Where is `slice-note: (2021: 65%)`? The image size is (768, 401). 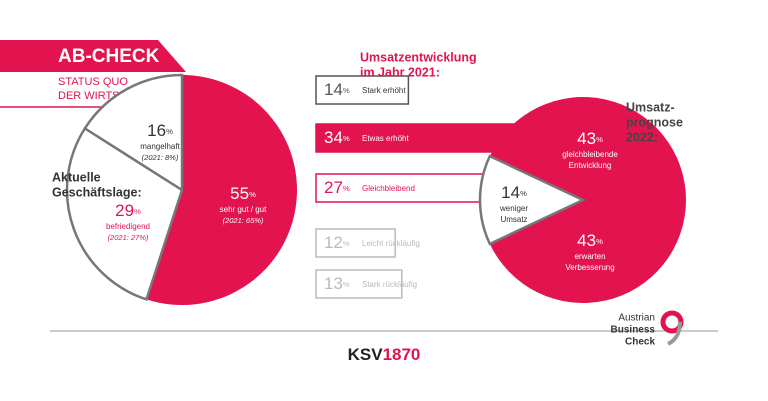
slice-note: (2021: 65%) is located at coordinates (243, 220).